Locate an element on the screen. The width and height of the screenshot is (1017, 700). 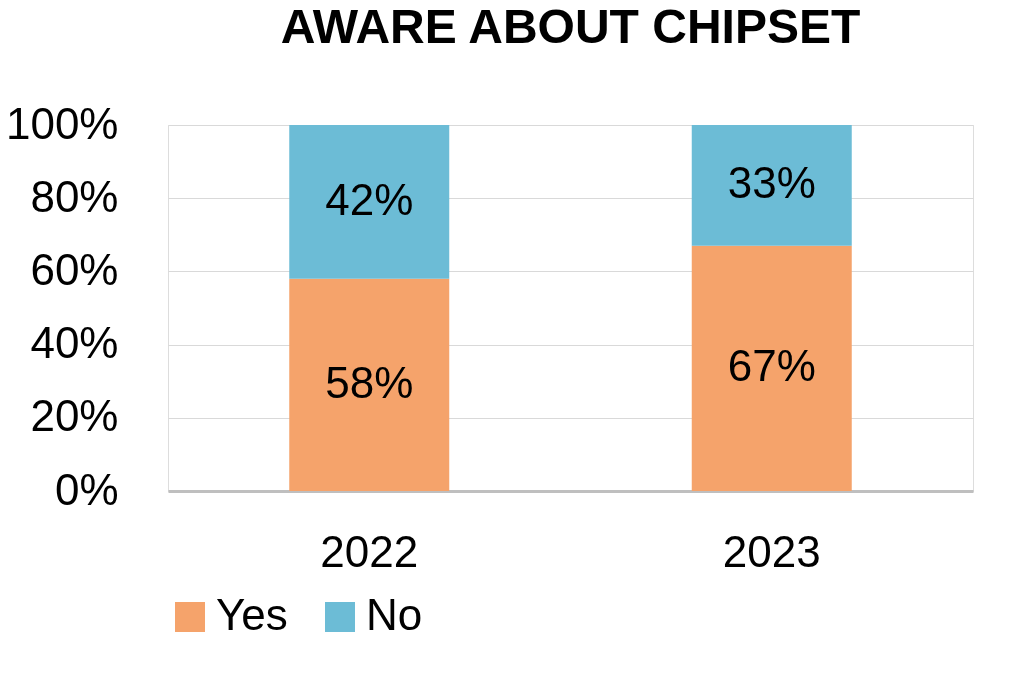
y-tick-label: 20% is located at coordinates (74, 416).